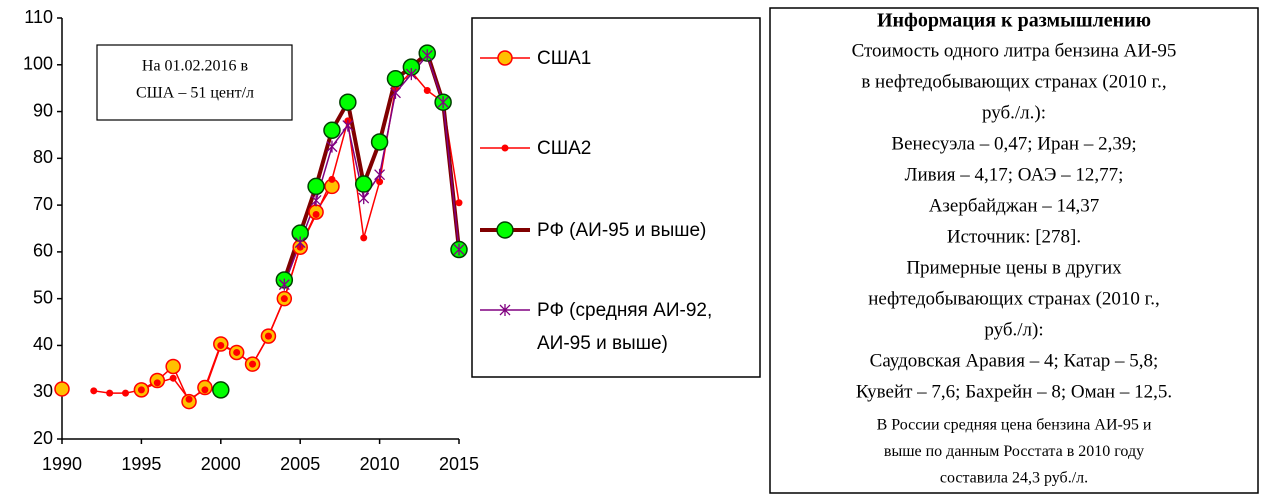  What do you see at coordinates (194, 82) in the screenshot?
I see `annotation-box` at bounding box center [194, 82].